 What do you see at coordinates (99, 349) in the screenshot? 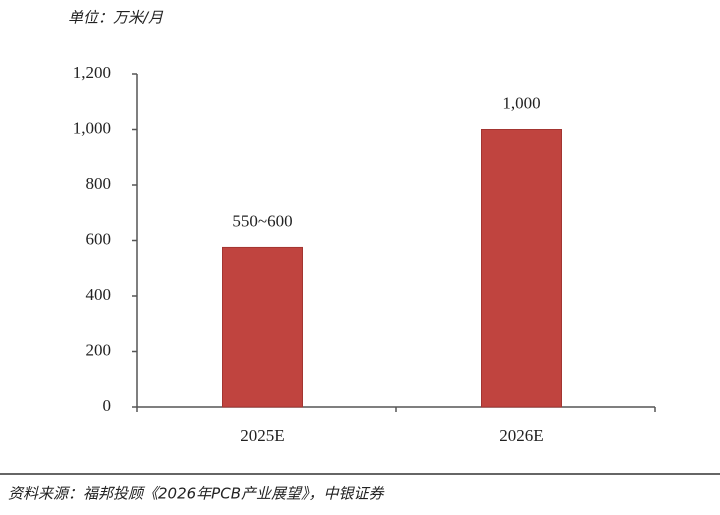
I see `y-tick-label: 200` at bounding box center [99, 349].